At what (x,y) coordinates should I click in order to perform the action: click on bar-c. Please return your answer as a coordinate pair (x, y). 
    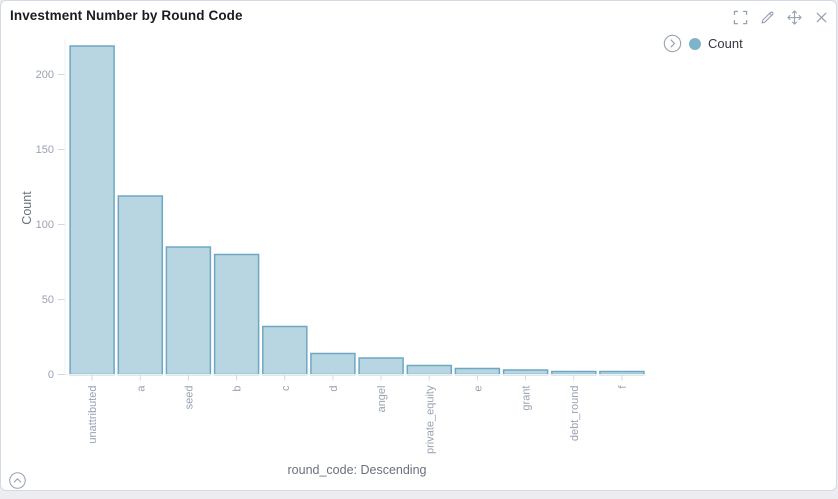
    Looking at the image, I should click on (285, 350).